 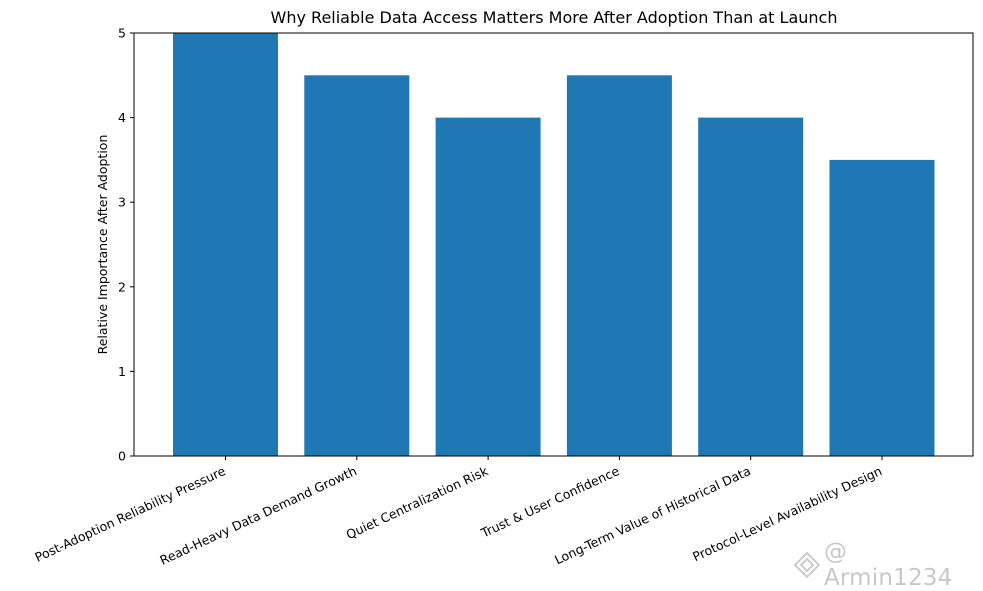 What do you see at coordinates (122, 33) in the screenshot?
I see `y-tick-label-5: 5` at bounding box center [122, 33].